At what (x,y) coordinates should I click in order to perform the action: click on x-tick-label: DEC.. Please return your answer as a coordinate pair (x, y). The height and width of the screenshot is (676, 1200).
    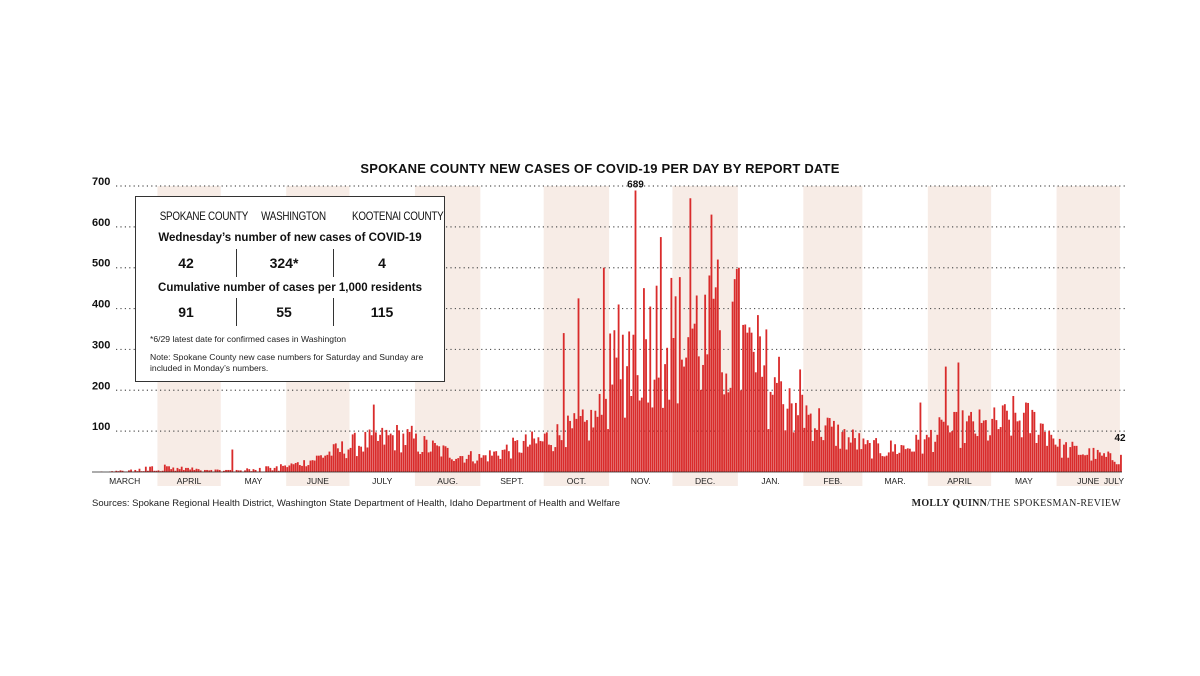
    Looking at the image, I should click on (705, 481).